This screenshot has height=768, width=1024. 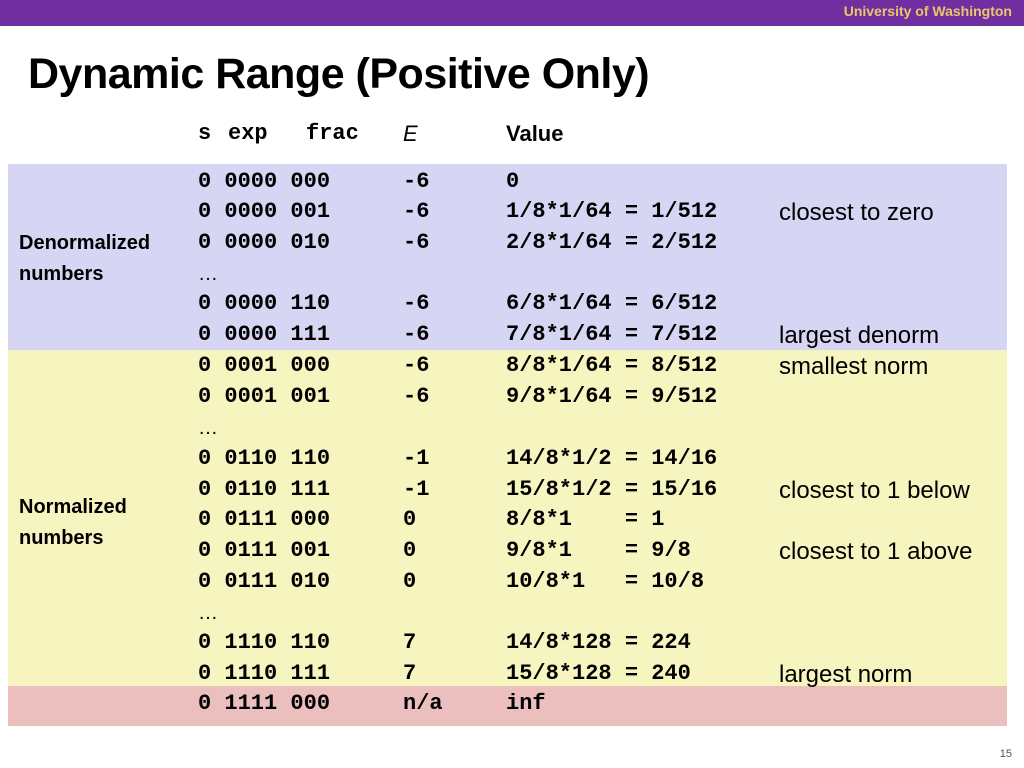 I want to click on row-bits: 0 1111 000, so click(x=264, y=703).